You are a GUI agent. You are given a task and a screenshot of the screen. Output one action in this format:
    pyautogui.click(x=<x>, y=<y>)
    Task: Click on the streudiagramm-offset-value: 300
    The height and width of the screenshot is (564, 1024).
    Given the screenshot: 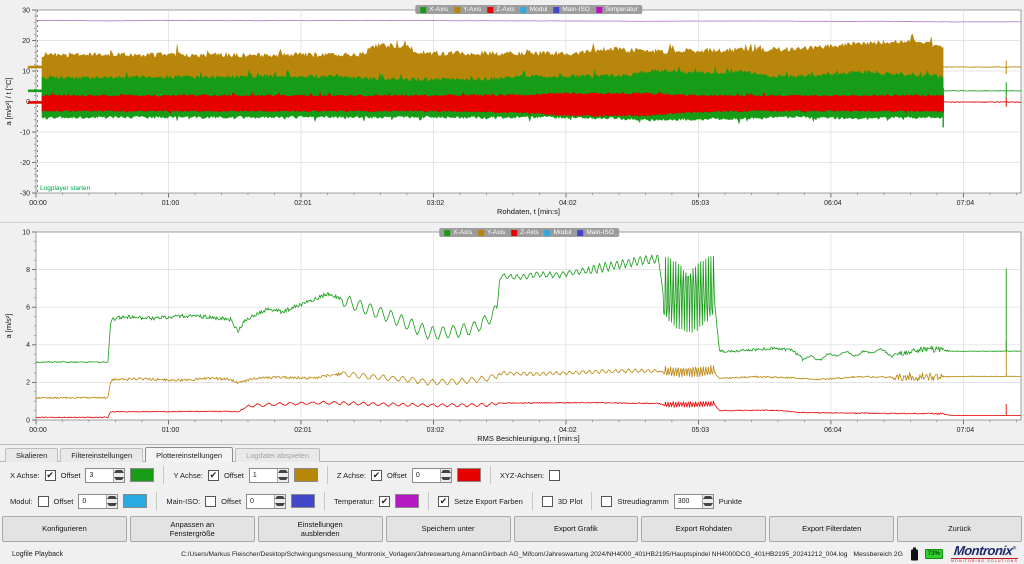 What is the action you would take?
    pyautogui.click(x=683, y=501)
    